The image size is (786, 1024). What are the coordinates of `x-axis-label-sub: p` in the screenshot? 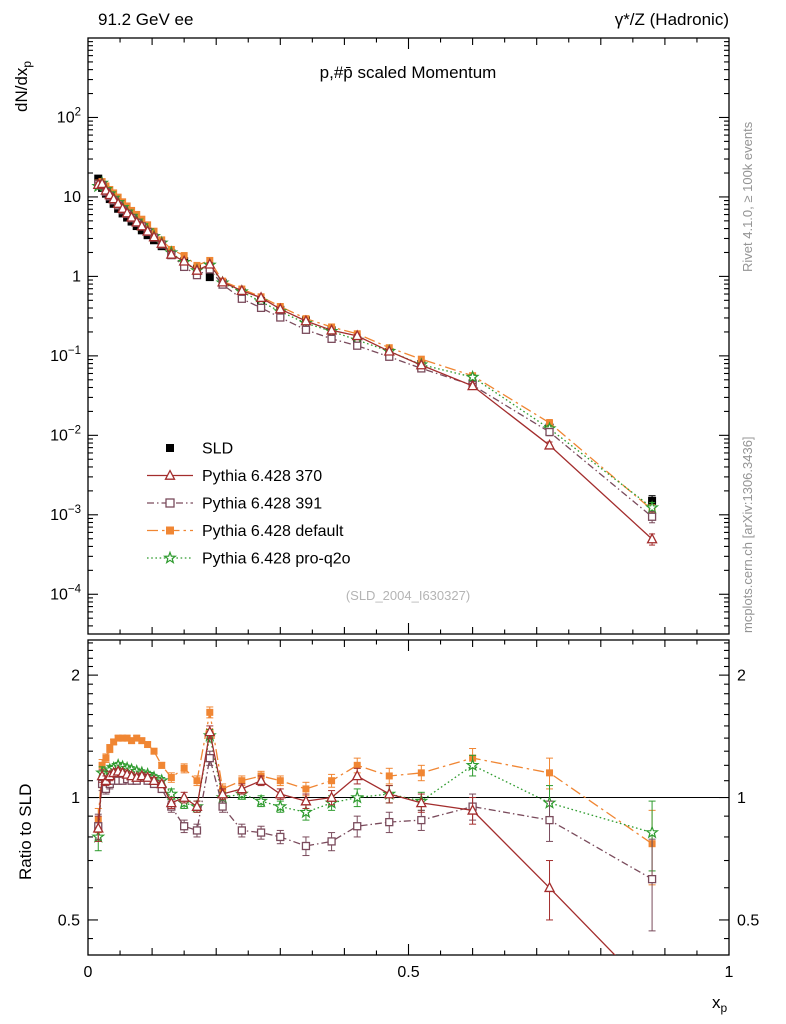 It's located at (724, 1008).